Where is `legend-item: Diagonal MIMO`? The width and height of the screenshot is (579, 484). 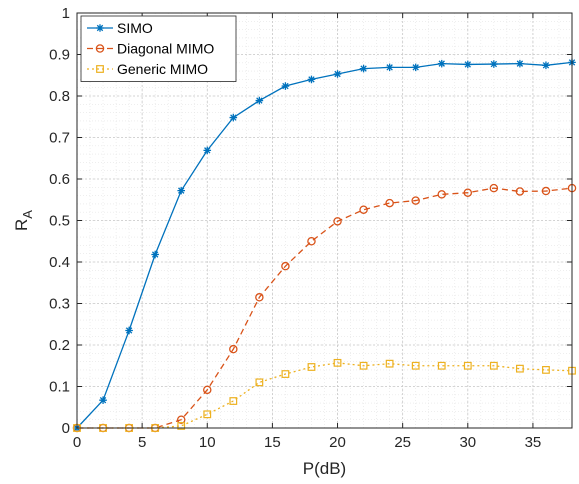
legend-item: Diagonal MIMO is located at coordinates (150, 49).